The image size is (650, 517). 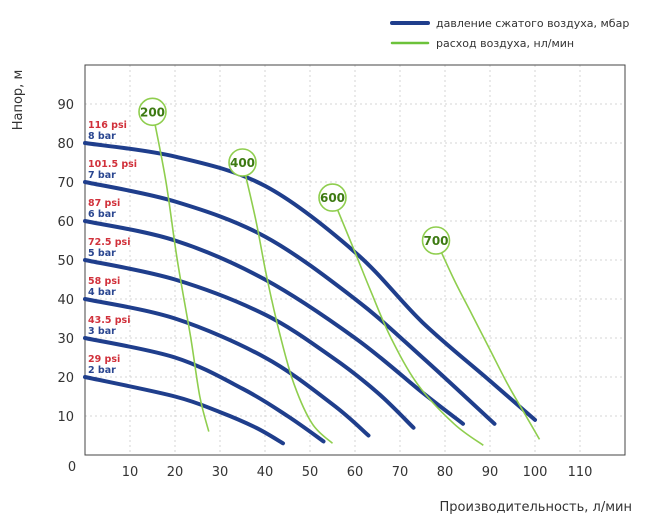 What do you see at coordinates (400, 472) in the screenshot?
I see `x-tick-label-6: 70` at bounding box center [400, 472].